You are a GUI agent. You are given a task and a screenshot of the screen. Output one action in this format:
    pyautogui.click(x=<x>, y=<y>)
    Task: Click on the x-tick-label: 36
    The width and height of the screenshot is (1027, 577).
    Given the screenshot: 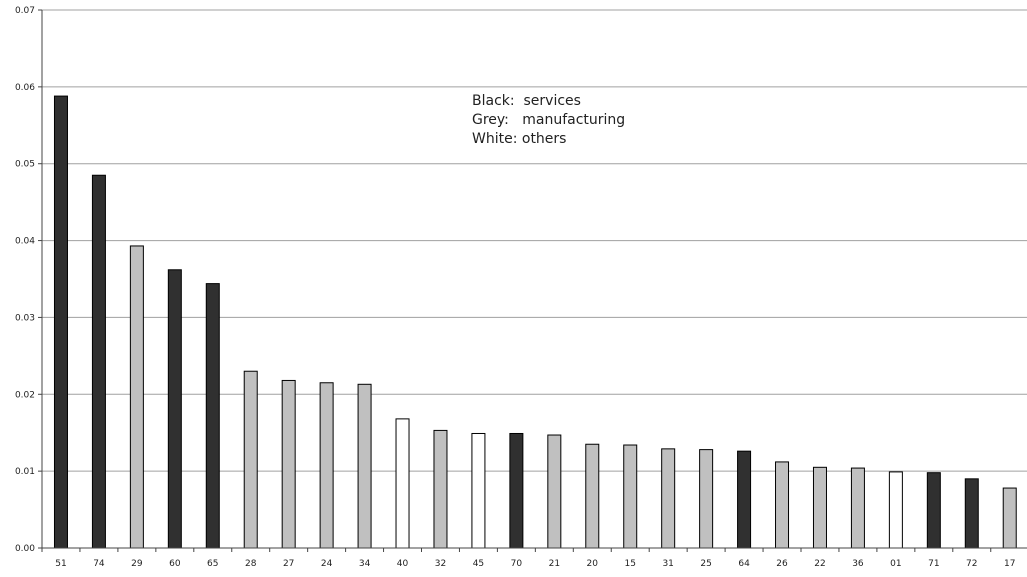 What is the action you would take?
    pyautogui.click(x=858, y=564)
    